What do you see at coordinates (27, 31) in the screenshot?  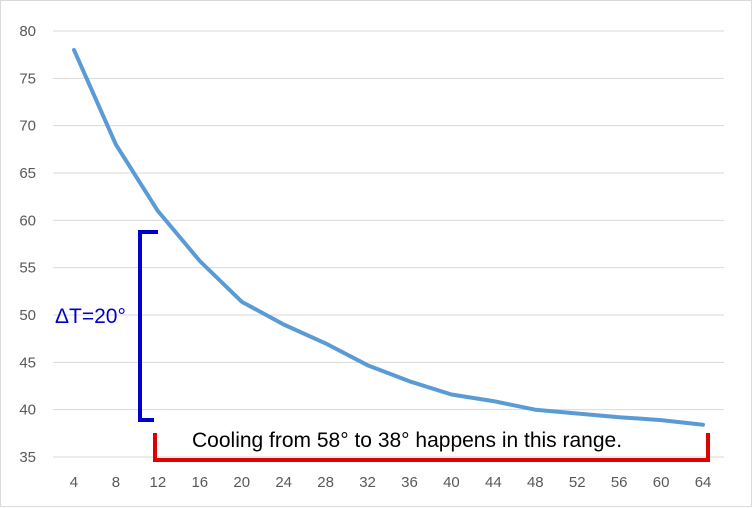 I see `y-tick-label: 80` at bounding box center [27, 31].